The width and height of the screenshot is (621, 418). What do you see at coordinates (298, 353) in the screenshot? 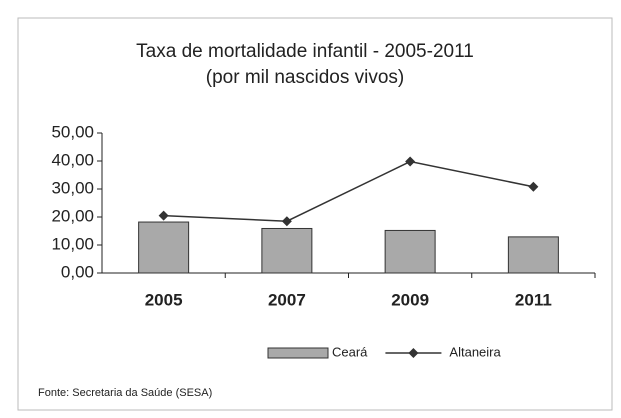
I see `legend-swatch` at bounding box center [298, 353].